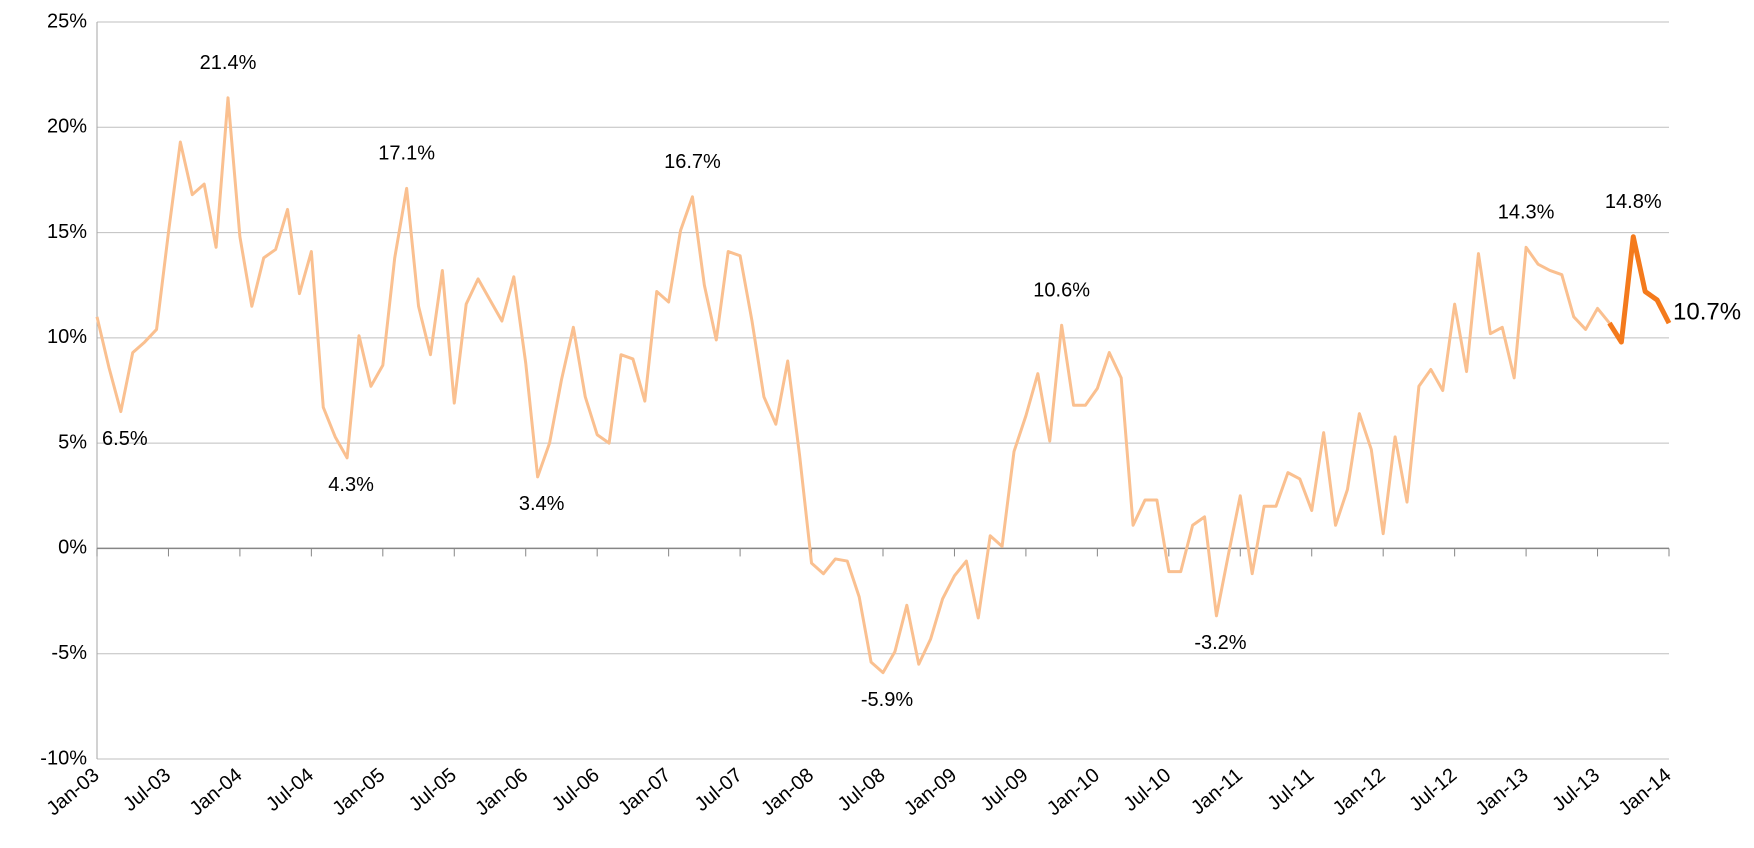 The image size is (1754, 848). Describe the element at coordinates (1005, 790) in the screenshot. I see `x-tick-label: Jul-09` at that location.